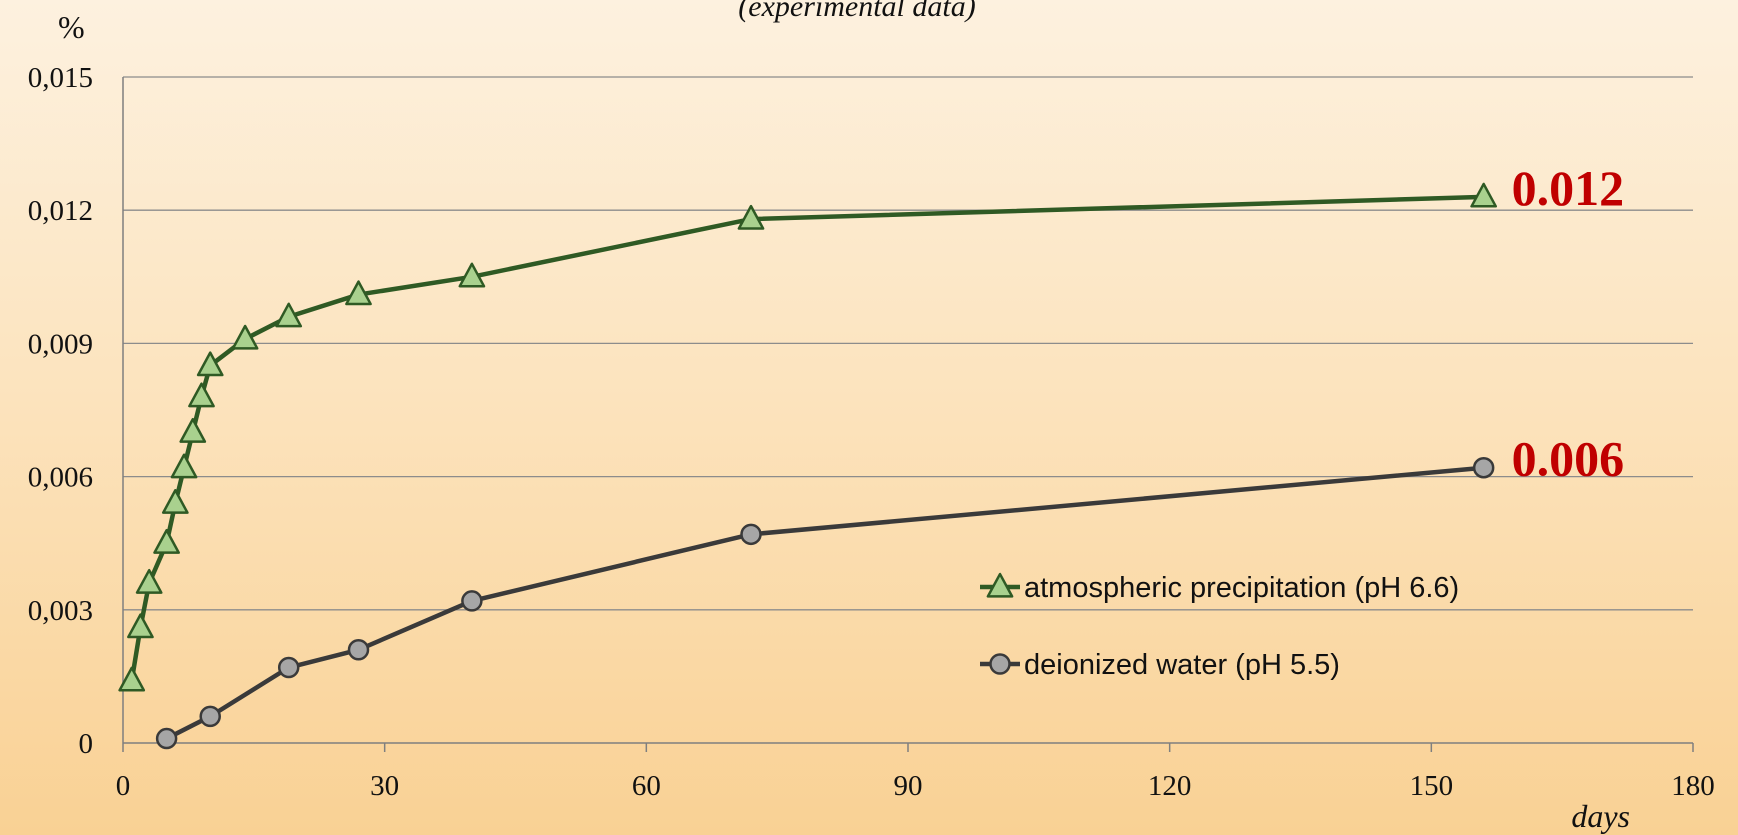 The height and width of the screenshot is (835, 1738). I want to click on end-labels: 0.012 0.006, so click(1568, 323).